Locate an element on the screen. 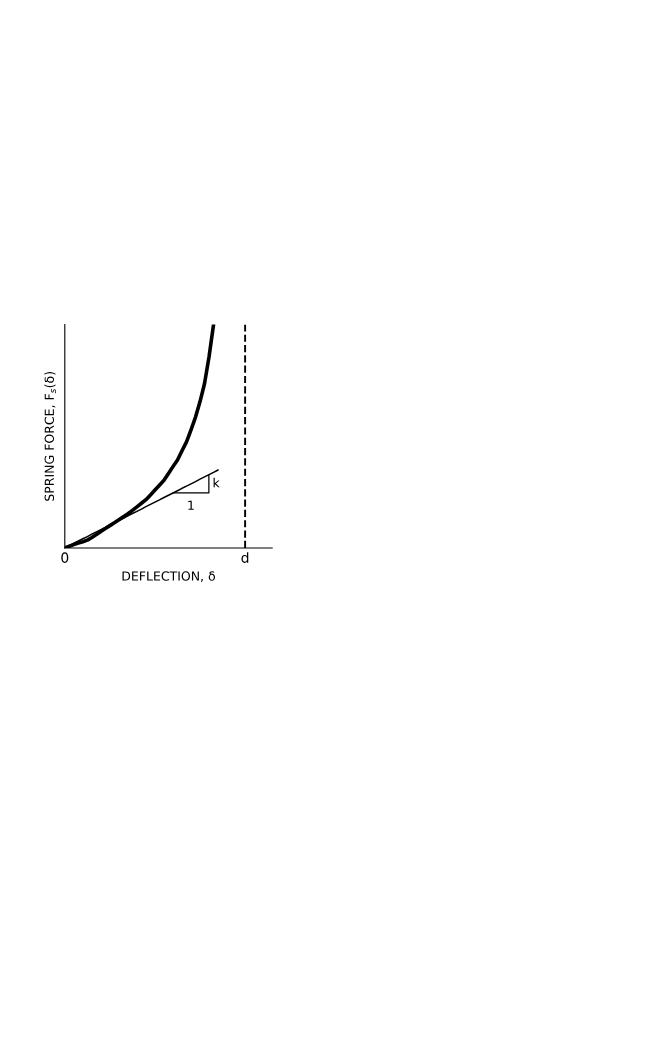  annotation: k is located at coordinates (216, 482).